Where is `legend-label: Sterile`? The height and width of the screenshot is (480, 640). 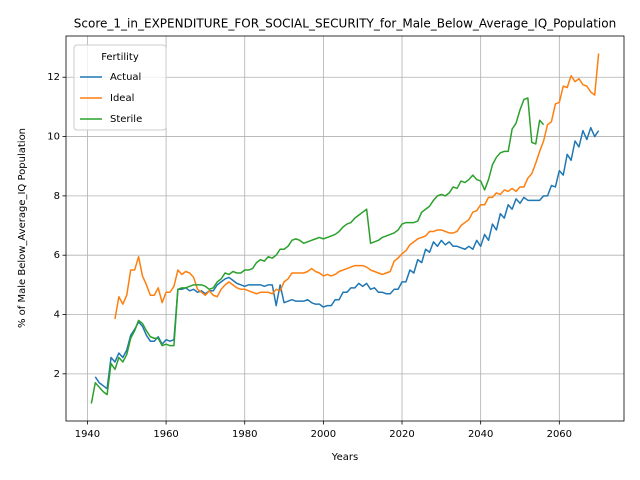
legend-label: Sterile is located at coordinates (126, 119).